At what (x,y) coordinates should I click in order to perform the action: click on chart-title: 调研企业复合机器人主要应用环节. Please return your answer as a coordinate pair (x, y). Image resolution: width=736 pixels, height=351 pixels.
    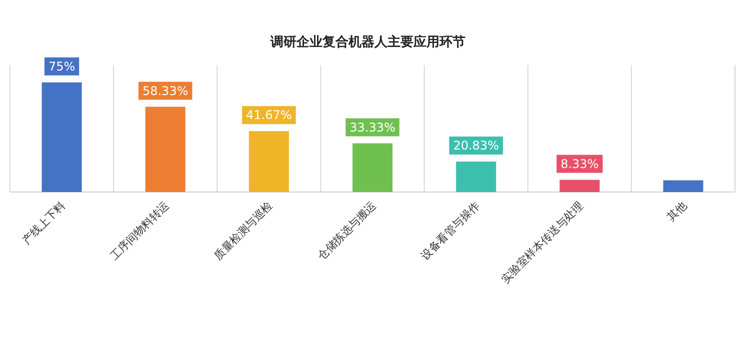
    Looking at the image, I should click on (368, 42).